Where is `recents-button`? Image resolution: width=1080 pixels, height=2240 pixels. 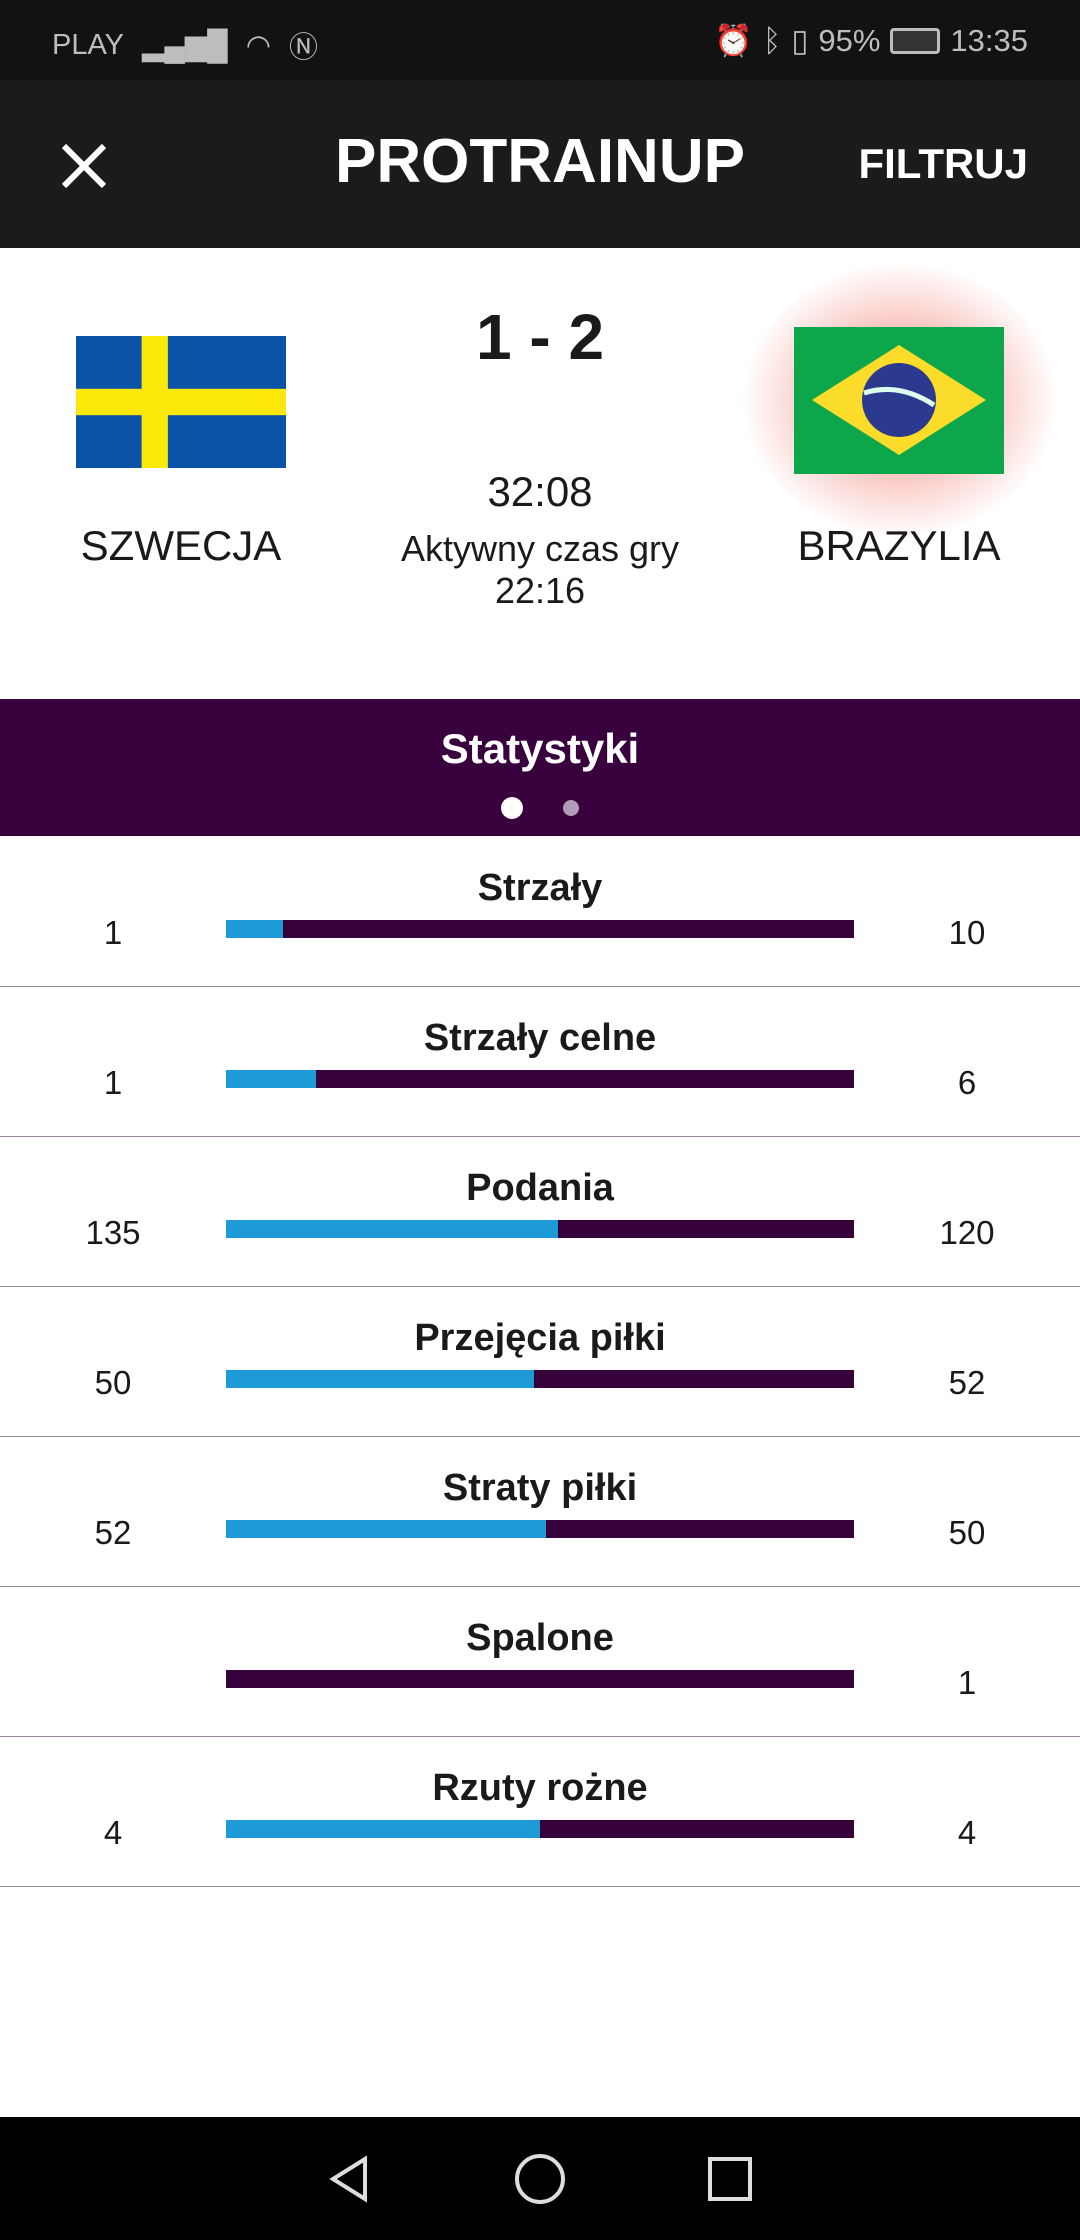 recents-button is located at coordinates (730, 2179).